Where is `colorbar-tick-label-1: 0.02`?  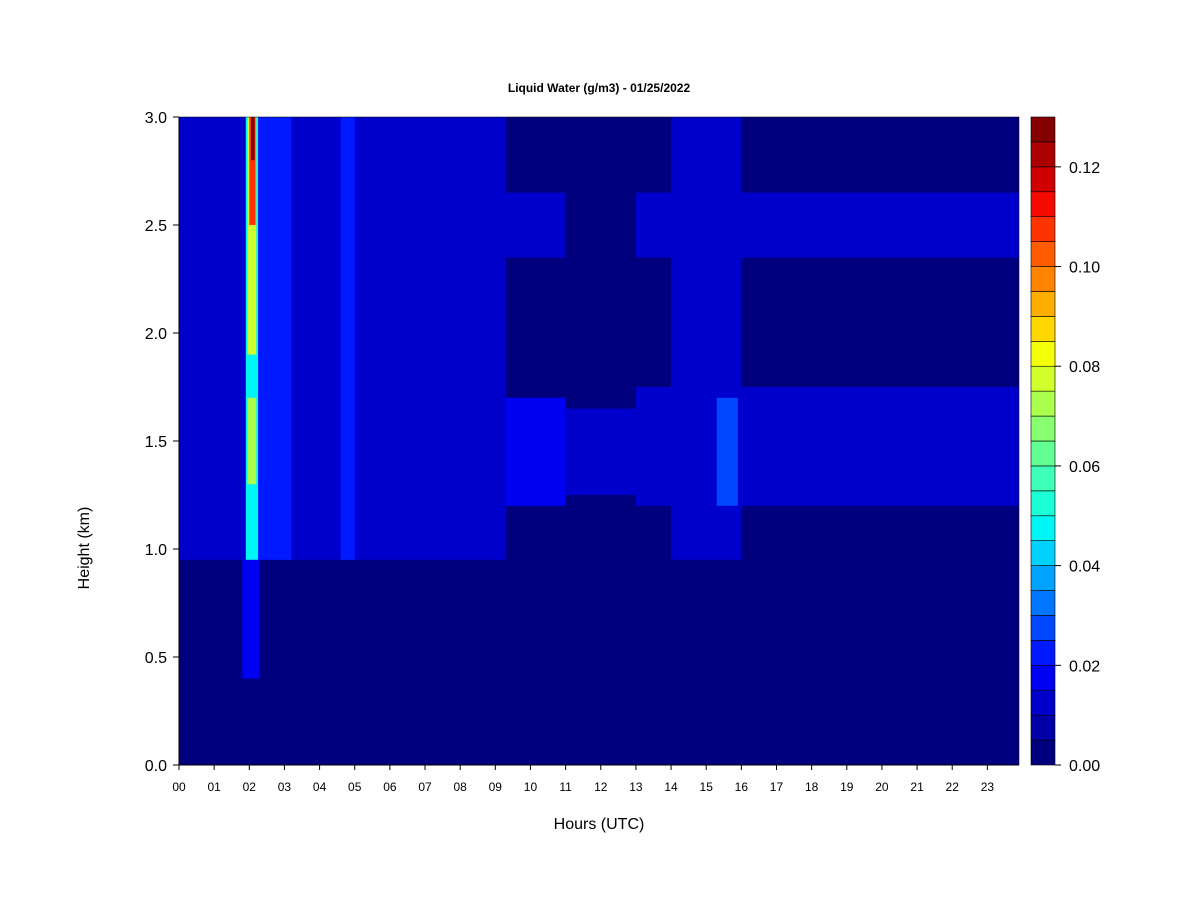 colorbar-tick-label-1: 0.02 is located at coordinates (1084, 666).